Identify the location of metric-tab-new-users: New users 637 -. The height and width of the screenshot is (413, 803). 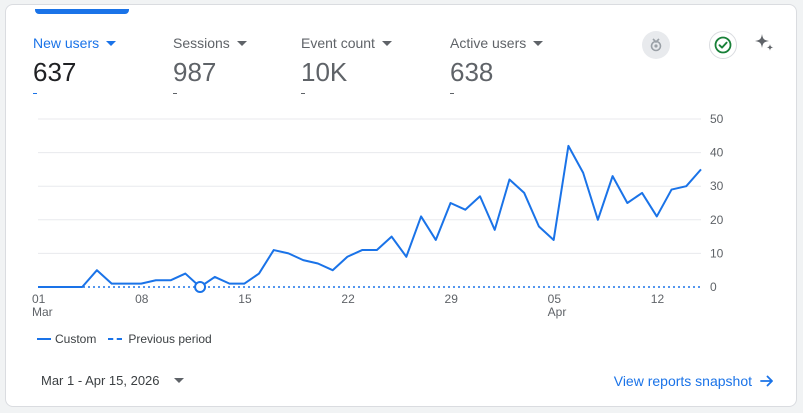
(75, 64).